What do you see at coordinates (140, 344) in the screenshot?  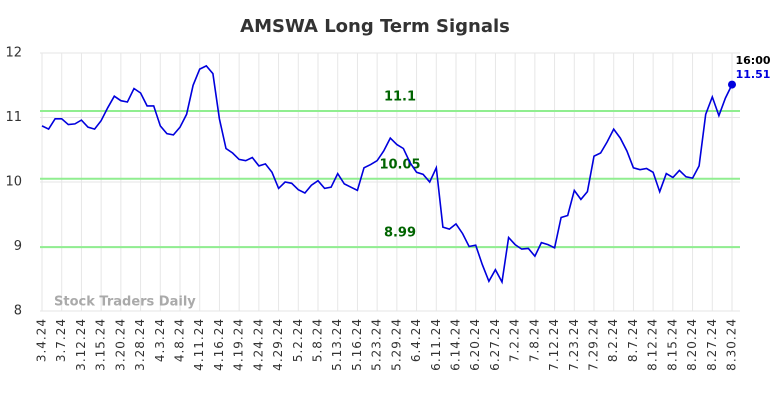 I see `x-tick-label: 3.28.24` at bounding box center [140, 344].